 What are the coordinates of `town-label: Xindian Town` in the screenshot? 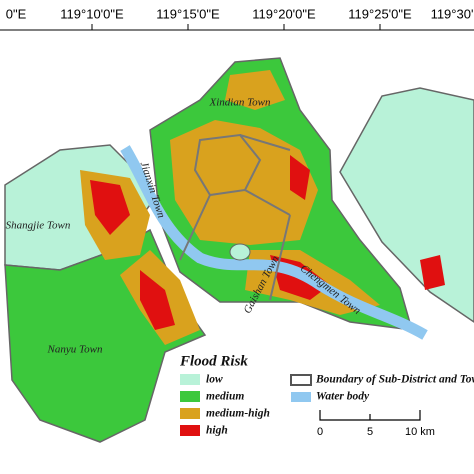 It's located at (239, 103).